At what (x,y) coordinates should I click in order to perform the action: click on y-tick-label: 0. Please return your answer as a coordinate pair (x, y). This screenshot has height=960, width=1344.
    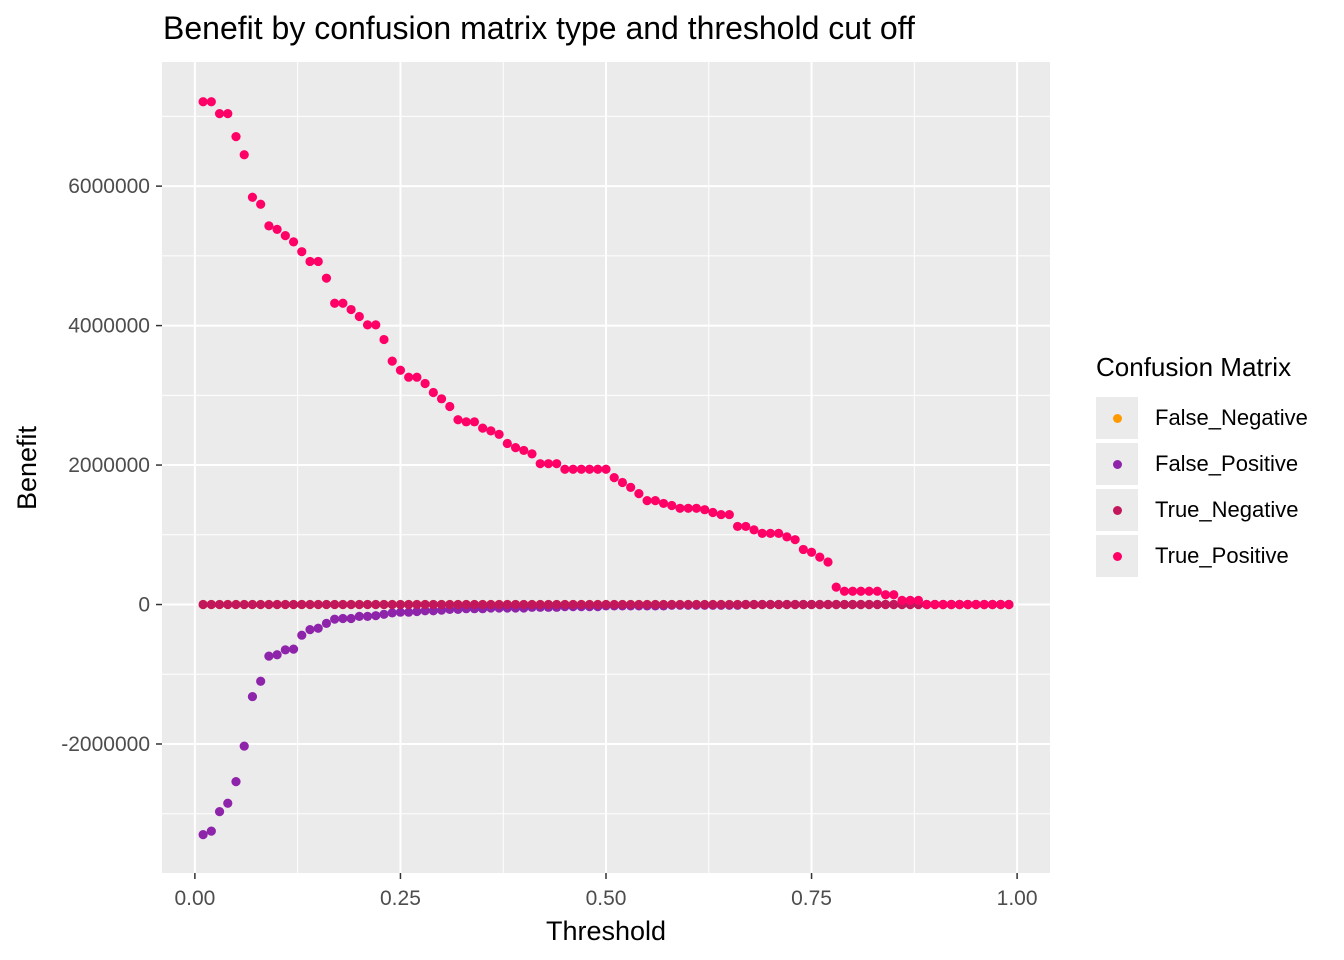
    Looking at the image, I should click on (144, 605).